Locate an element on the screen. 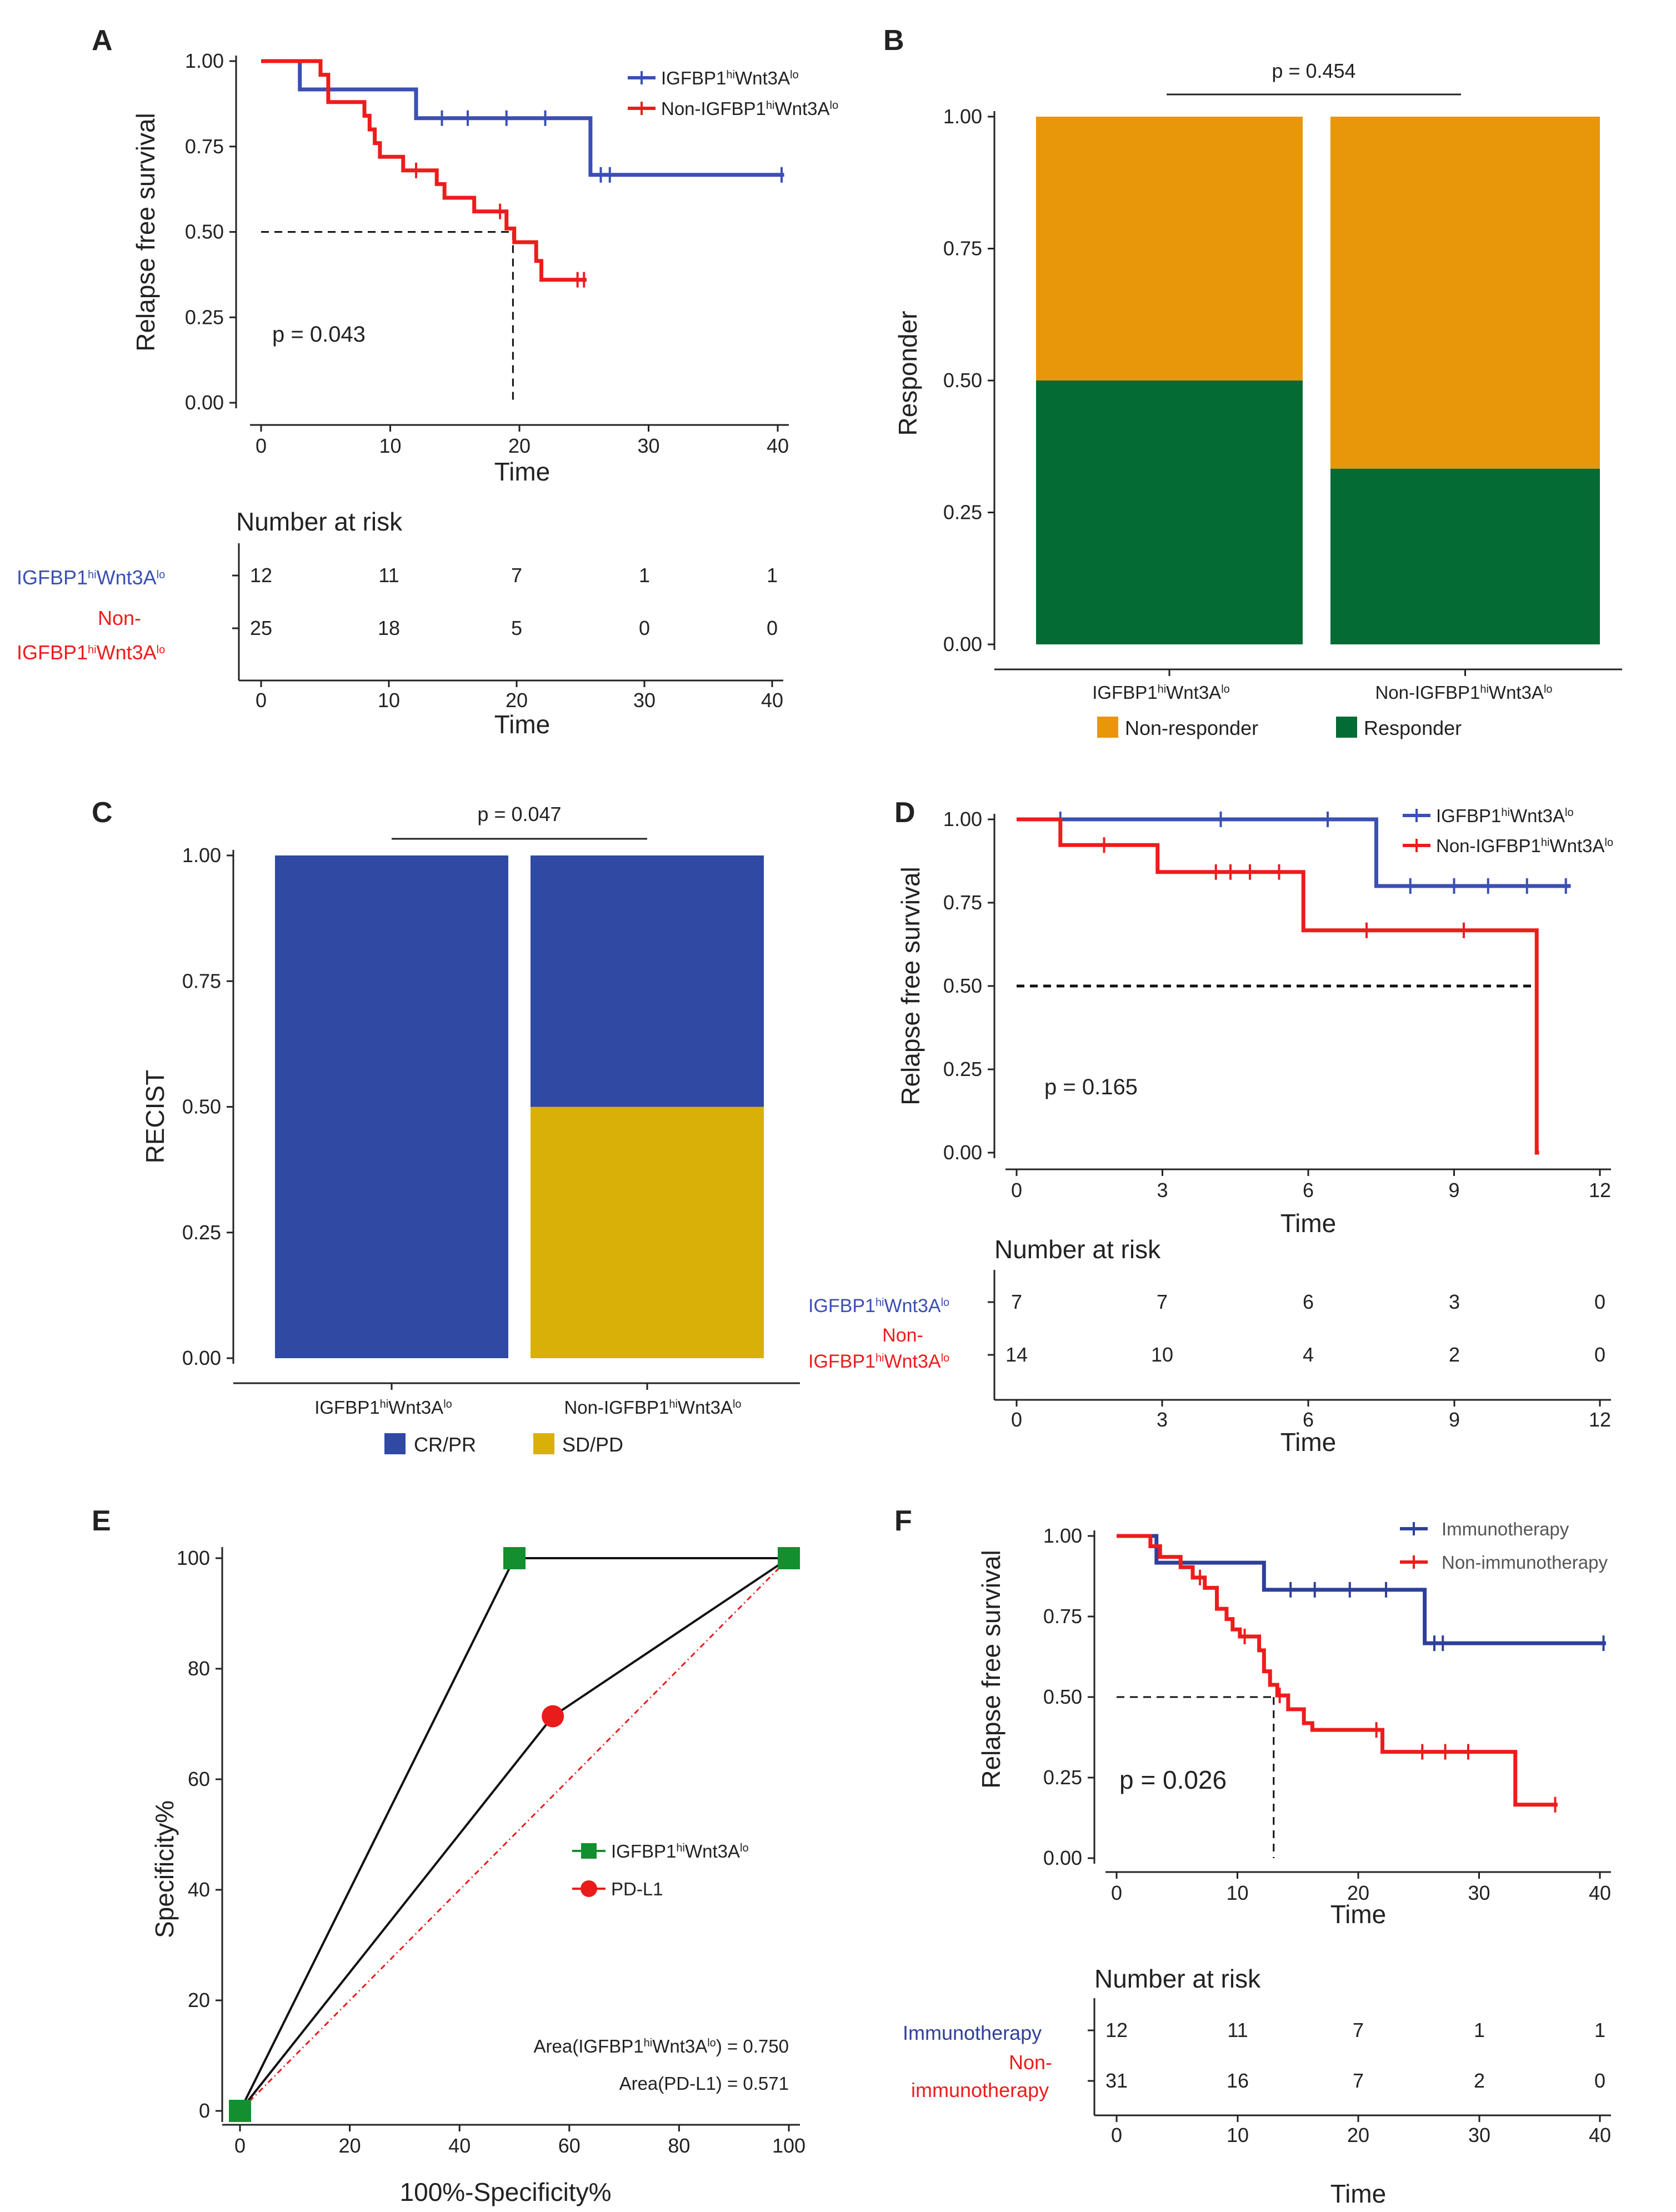 The width and height of the screenshot is (1676, 2212). panel-d-axes: 0.00 0.25 0.50 0.75 1.00 0 3 6 9 12 is located at coordinates (1277, 1005).